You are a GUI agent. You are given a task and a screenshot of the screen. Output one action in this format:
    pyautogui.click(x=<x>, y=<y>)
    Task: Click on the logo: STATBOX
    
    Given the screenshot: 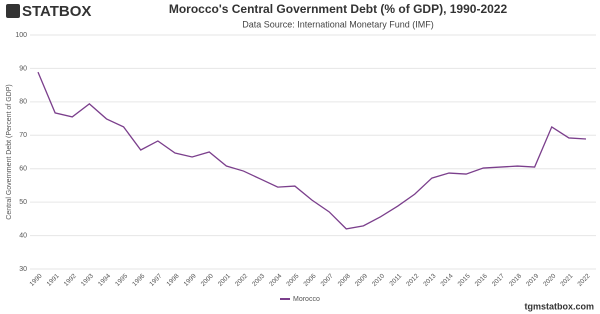 What is the action you would take?
    pyautogui.click(x=56, y=11)
    